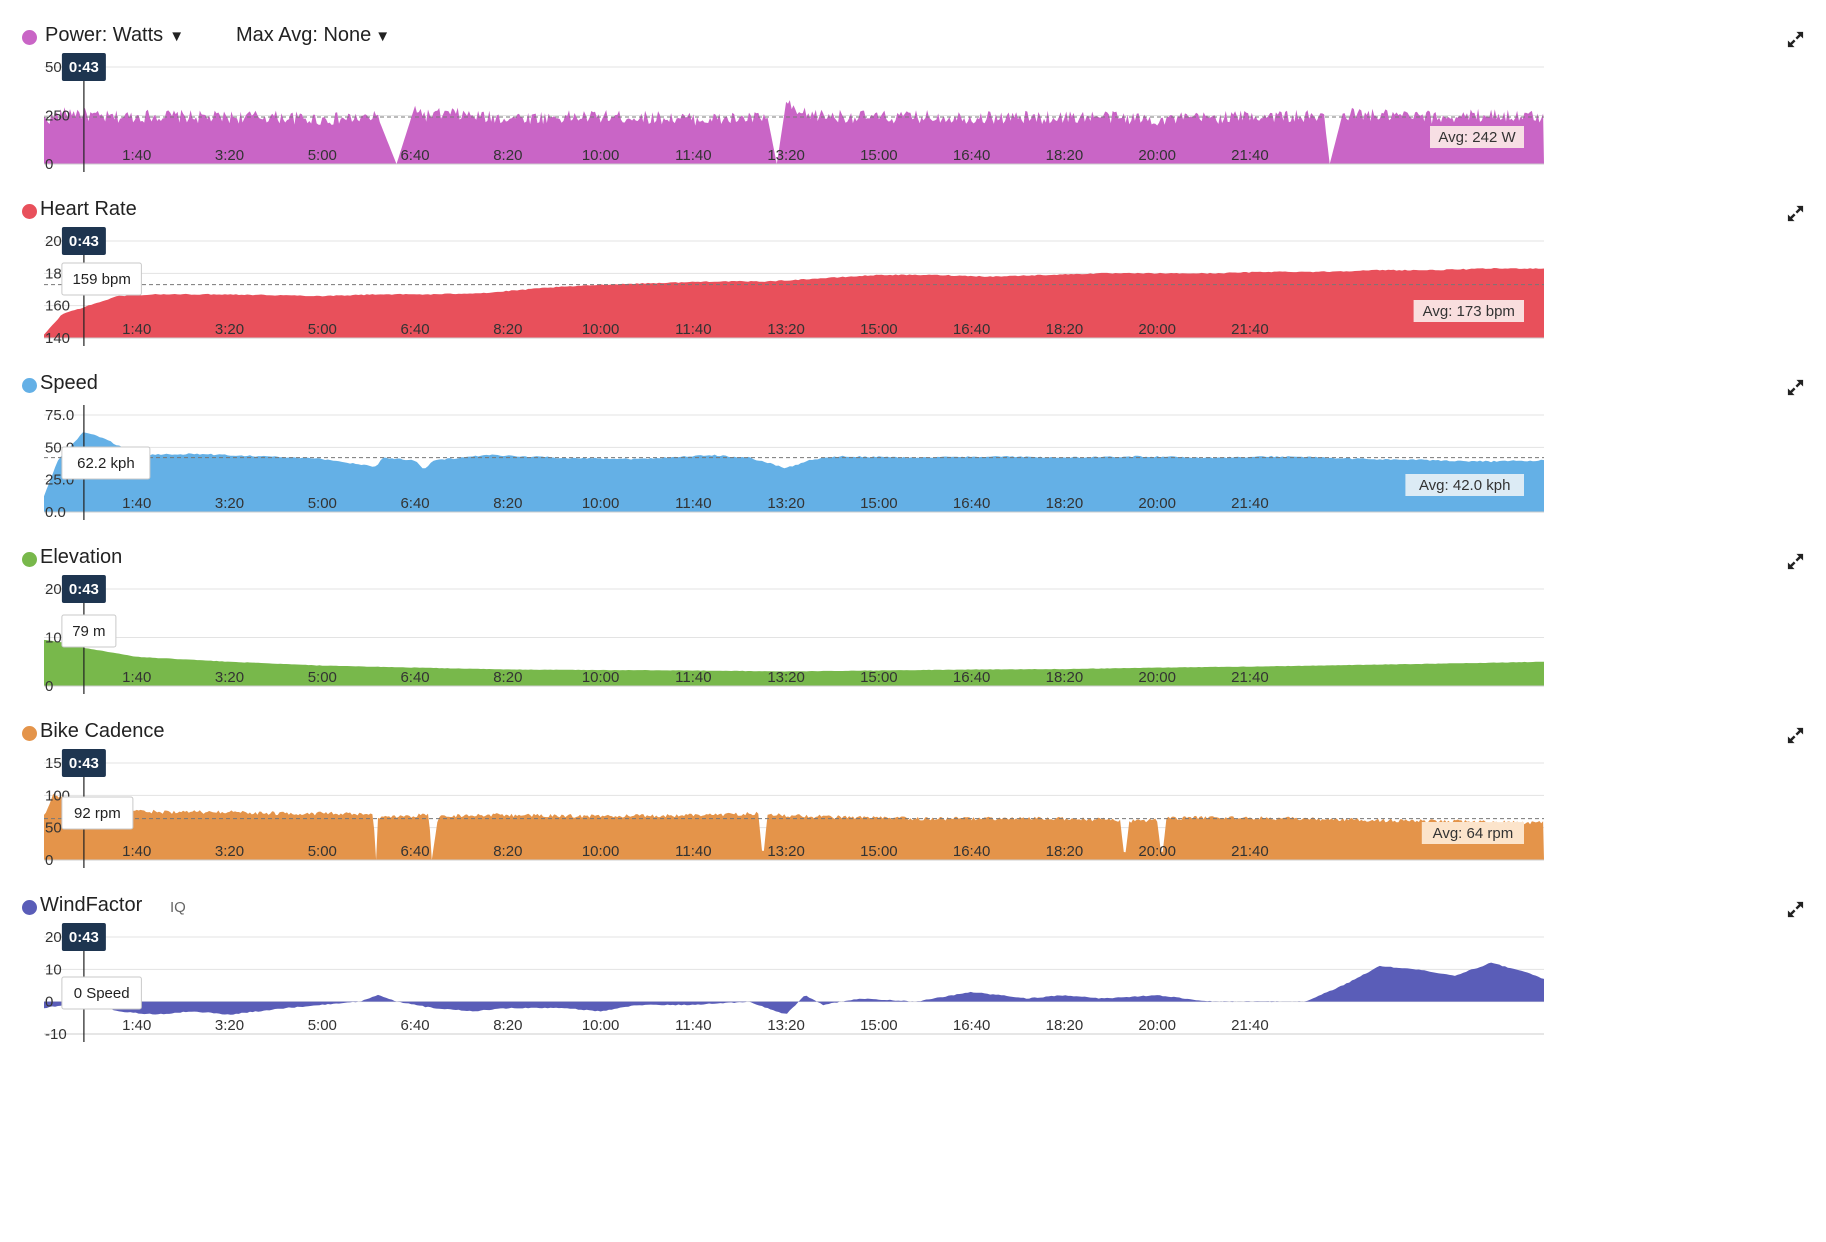 This screenshot has width=1826, height=1242. What do you see at coordinates (1477, 137) in the screenshot?
I see `average-label: Avg: 242 W` at bounding box center [1477, 137].